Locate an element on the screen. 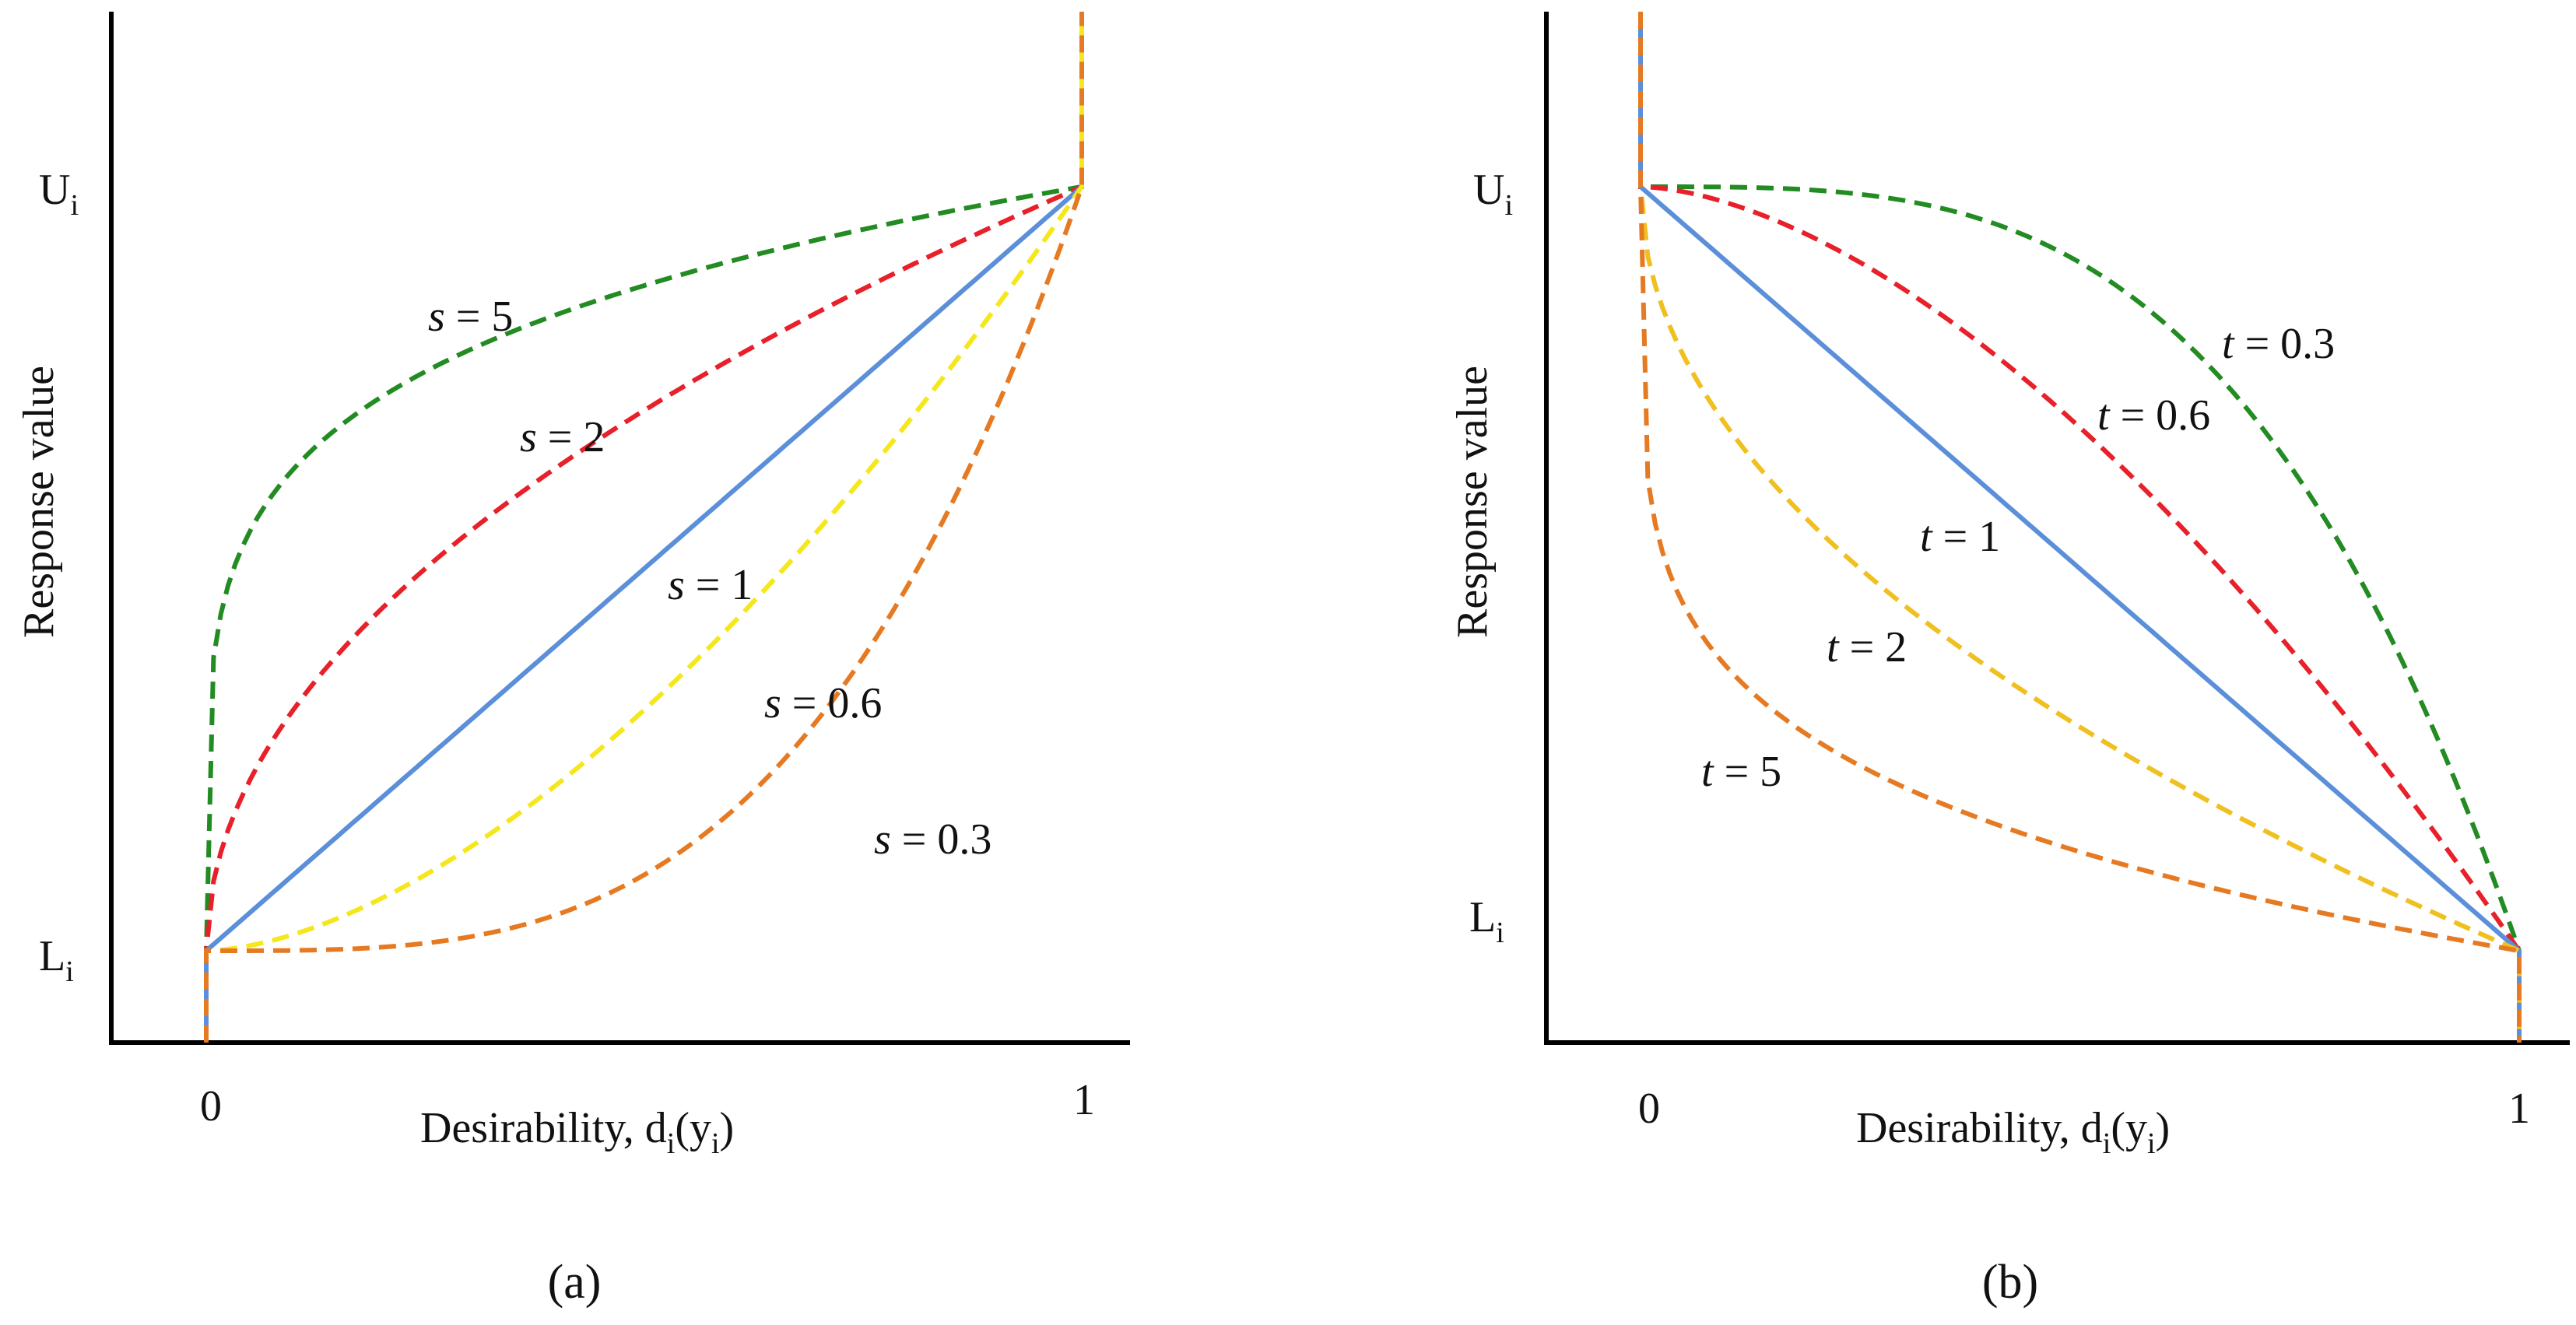 Image resolution: width=2576 pixels, height=1325 pixels. chart-a-label-s-0.3: s = 0.3 is located at coordinates (933, 840).